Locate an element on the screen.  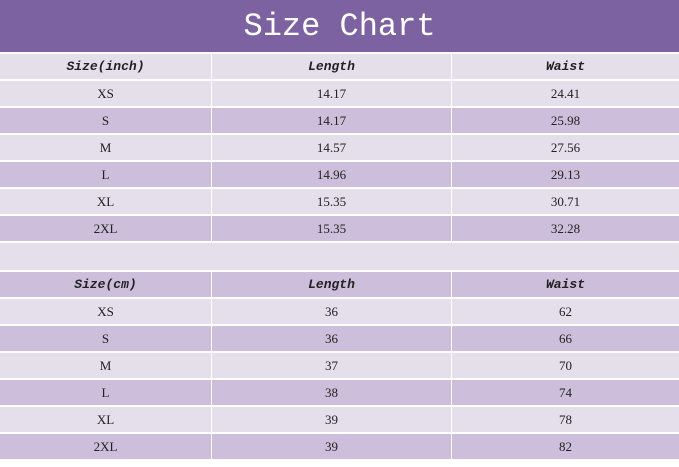
table-cell: 30.71 is located at coordinates (565, 201).